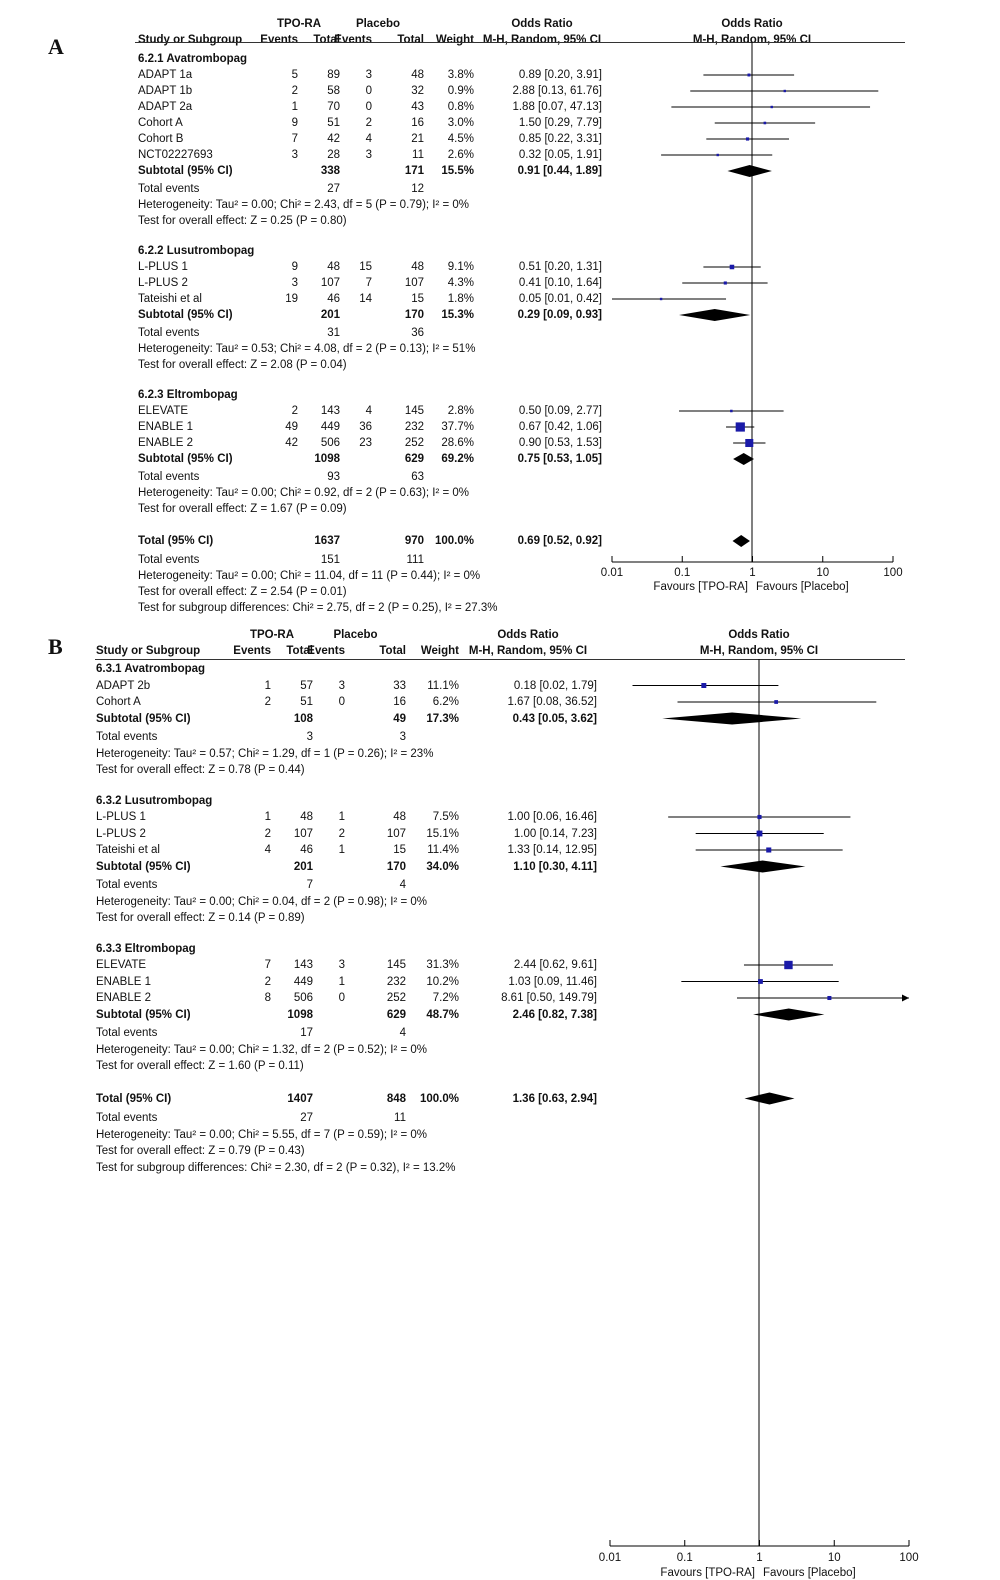 The image size is (1000, 1580). What do you see at coordinates (555, 833) in the screenshot?
I see `study-ci: 1.00 [0.14, 7.23]` at bounding box center [555, 833].